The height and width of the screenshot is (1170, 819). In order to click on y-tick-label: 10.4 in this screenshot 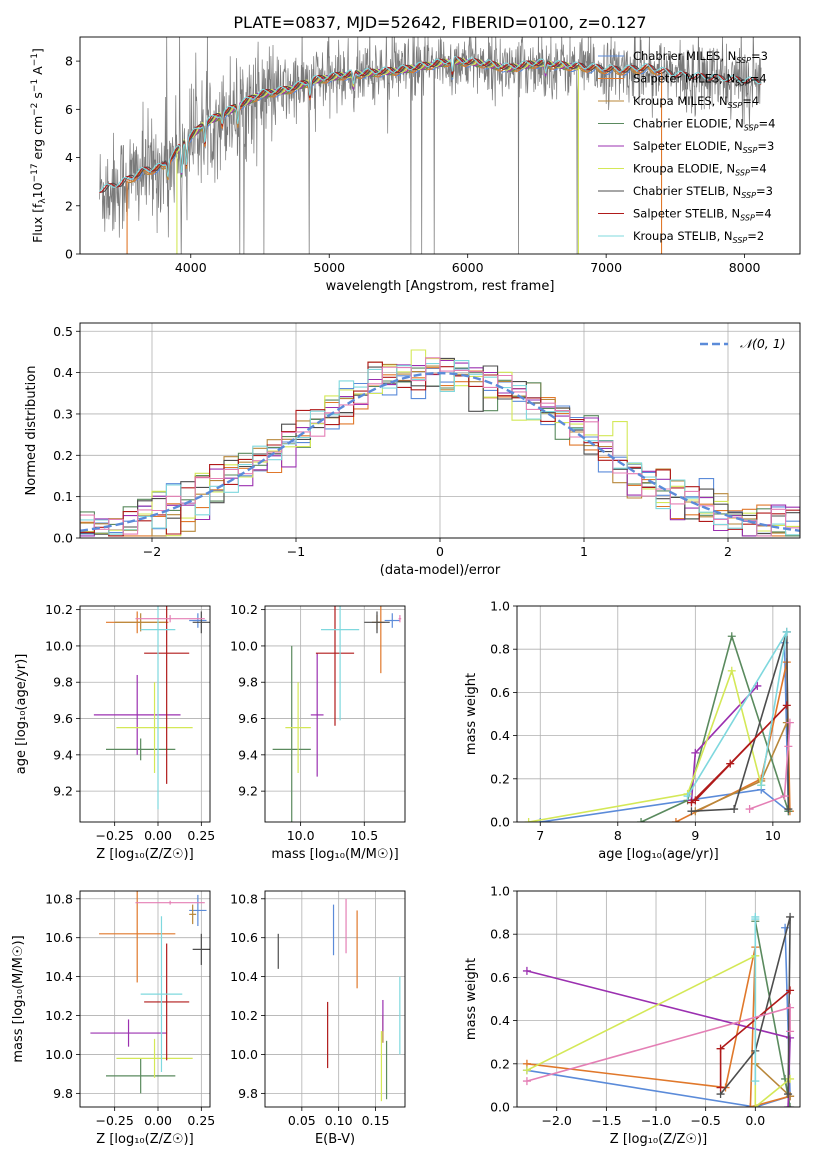, I will do `click(244, 976)`.